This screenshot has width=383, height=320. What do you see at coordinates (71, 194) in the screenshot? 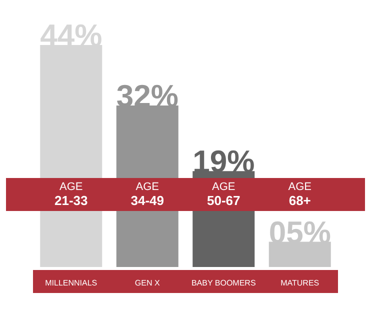
I see `annotation: AGE 21-33` at bounding box center [71, 194].